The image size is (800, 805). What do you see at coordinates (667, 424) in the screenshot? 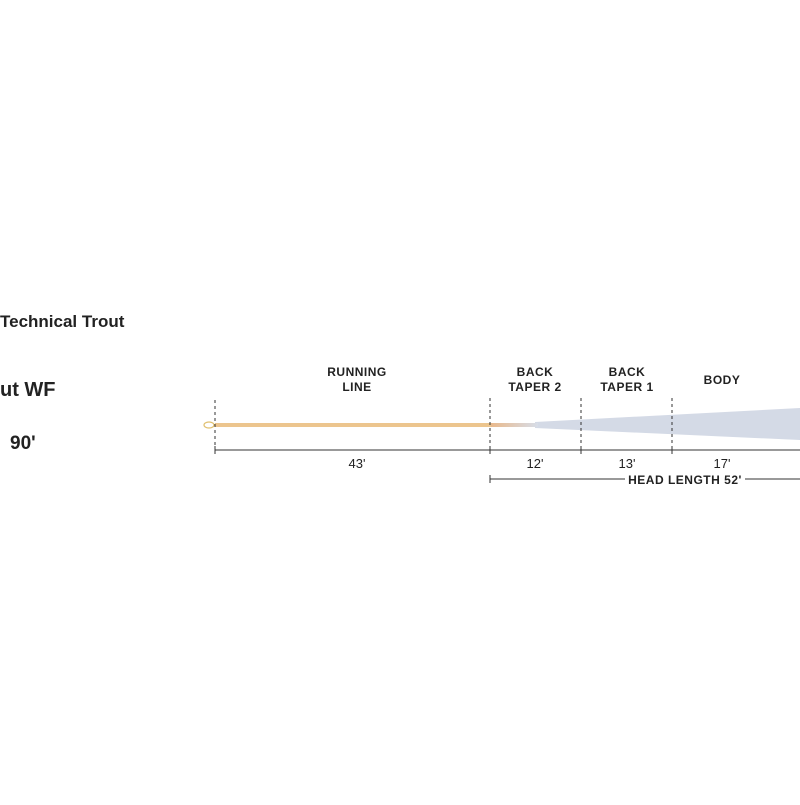
I see `taper-cone` at bounding box center [667, 424].